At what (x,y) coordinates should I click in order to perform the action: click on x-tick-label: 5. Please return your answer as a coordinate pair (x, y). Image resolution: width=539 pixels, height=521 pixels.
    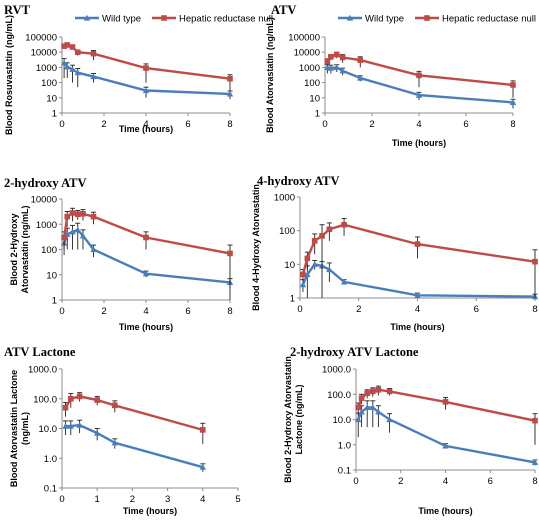
    Looking at the image, I should click on (237, 499).